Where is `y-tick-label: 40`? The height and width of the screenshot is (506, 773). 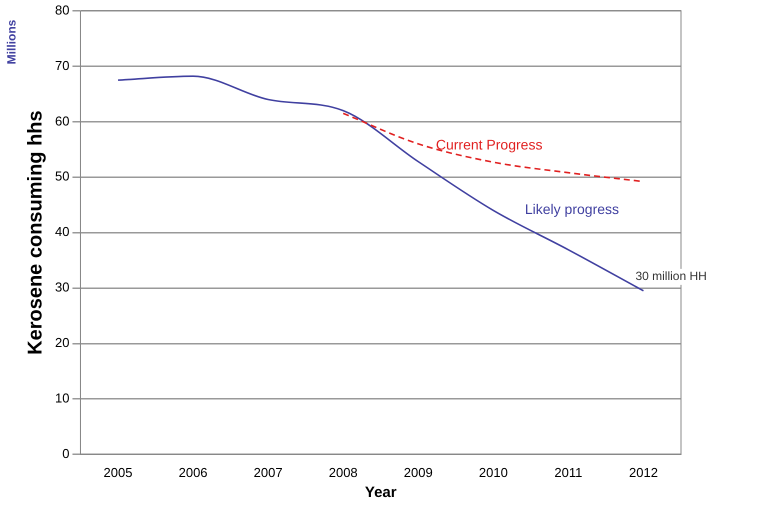
y-tick-label: 40 is located at coordinates (62, 232).